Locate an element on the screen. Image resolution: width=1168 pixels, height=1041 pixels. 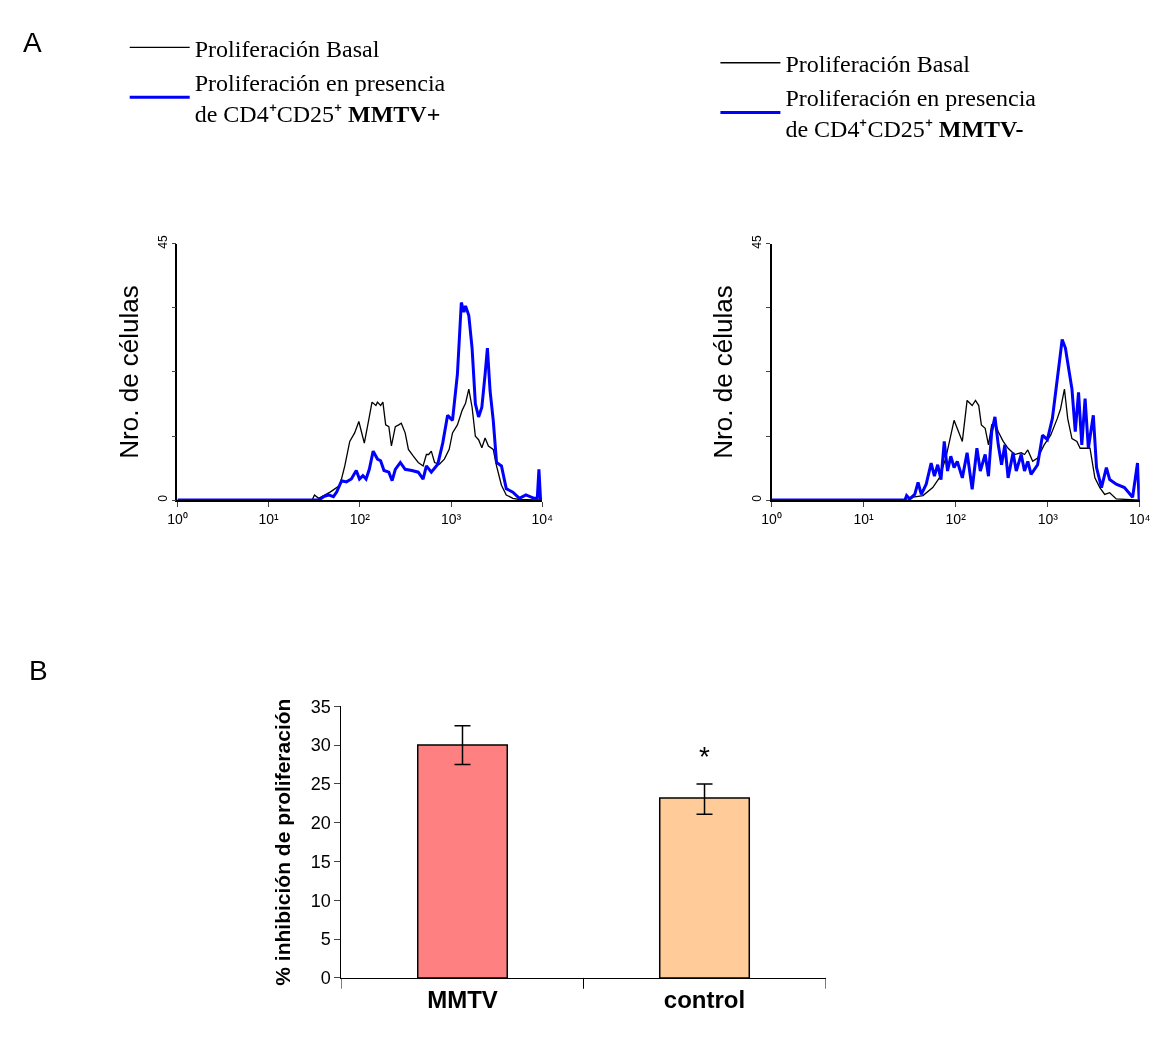
y-tick-label: 25 is located at coordinates (320, 784).